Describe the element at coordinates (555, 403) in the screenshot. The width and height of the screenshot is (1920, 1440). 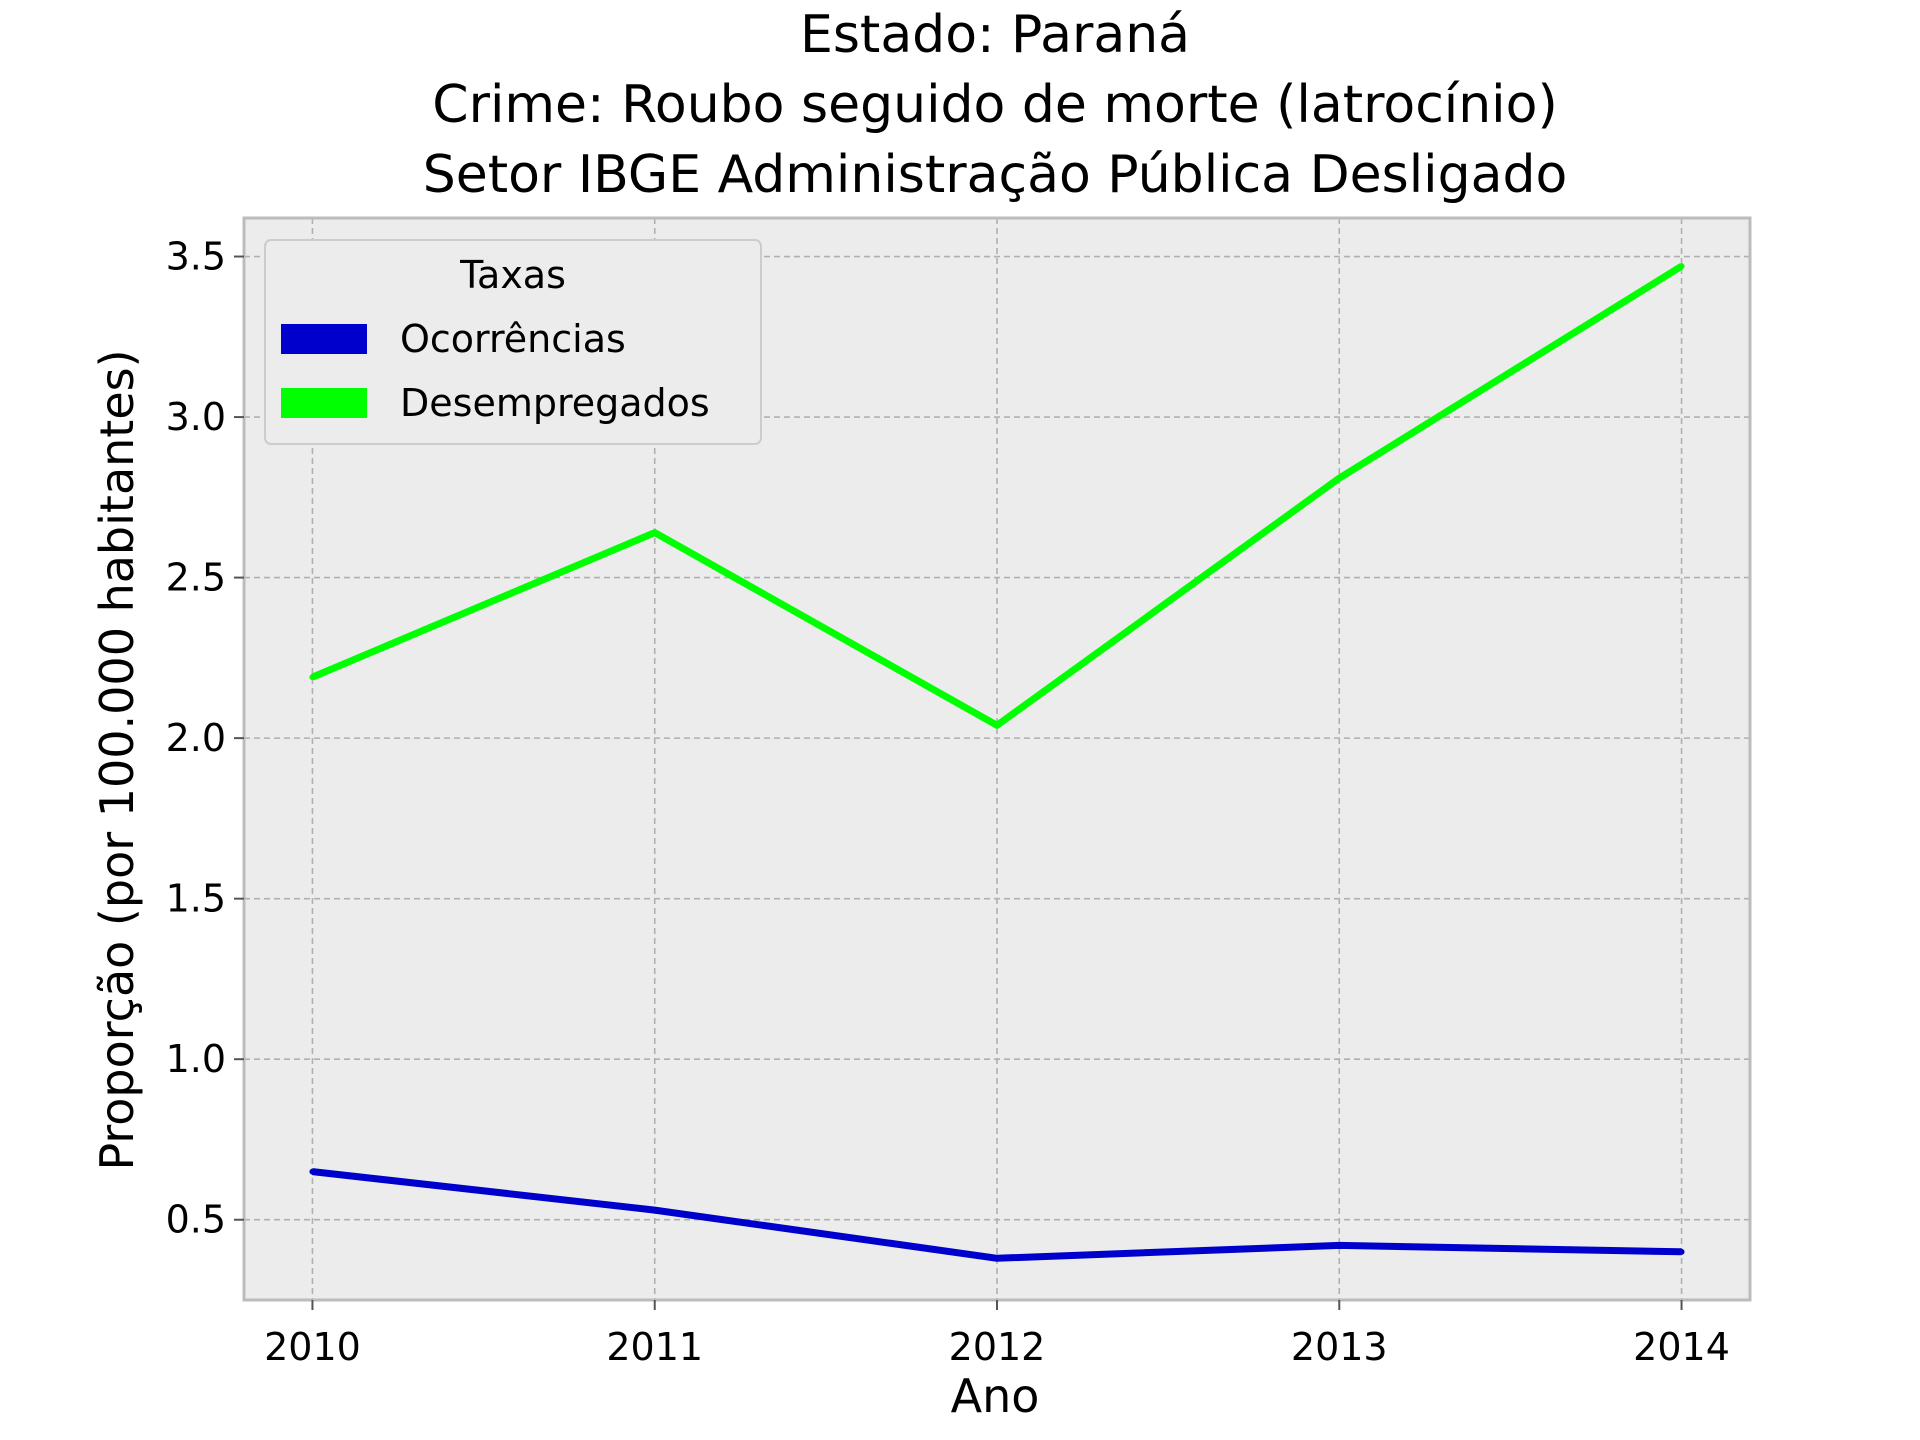
I see `legend-label-desempregados: Desempregados` at that location.